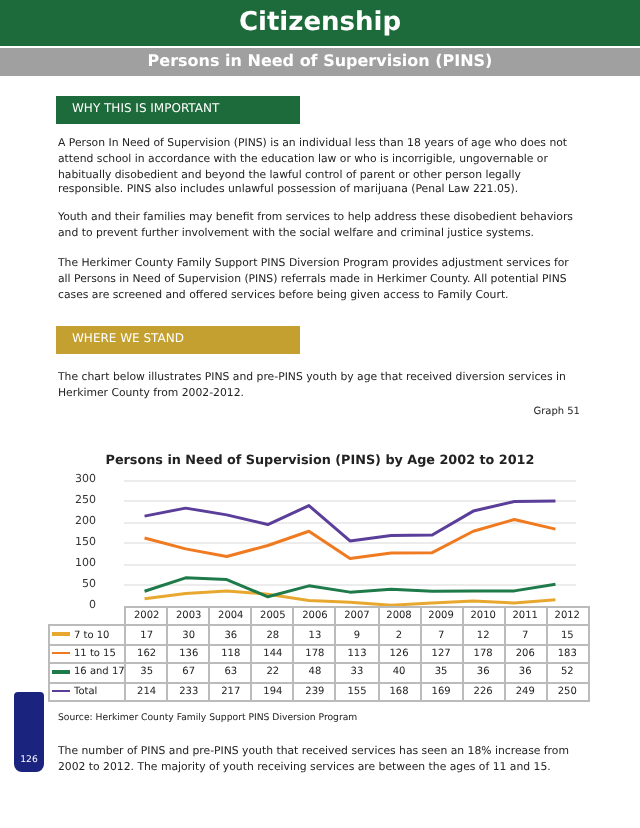  I want to click on chart-subtitle: Persons in Need of Supervision (PINS), so click(320, 62).